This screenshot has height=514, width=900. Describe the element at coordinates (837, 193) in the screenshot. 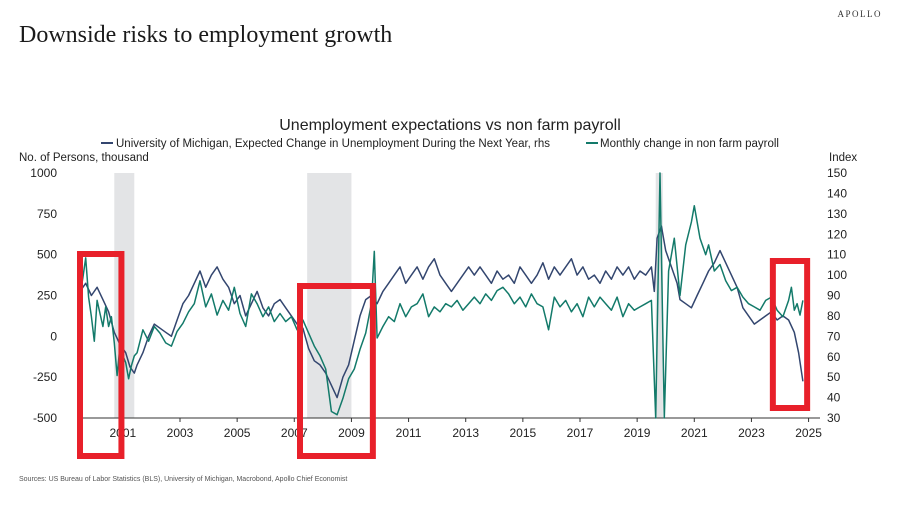

I see `y-right-tick-label: 140` at that location.